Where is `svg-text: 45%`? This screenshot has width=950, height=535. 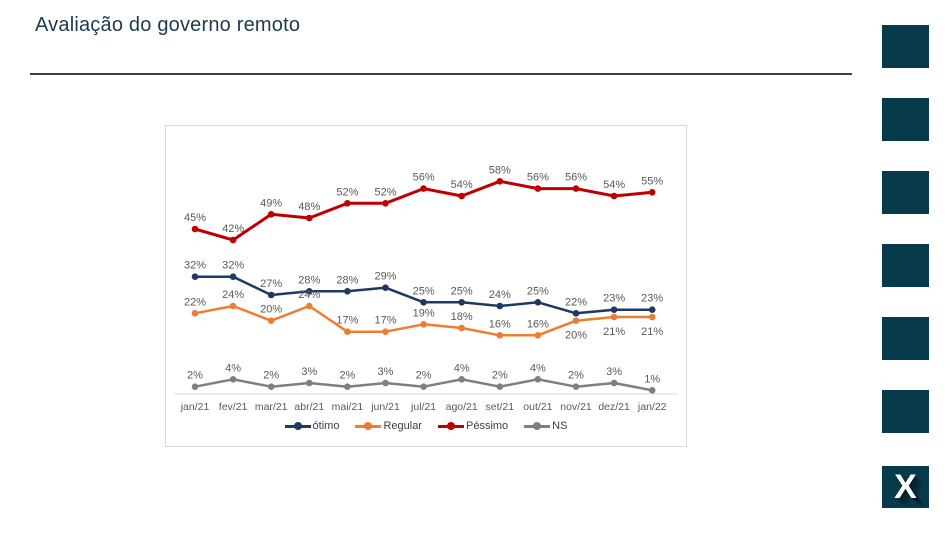 svg-text: 45% is located at coordinates (195, 218).